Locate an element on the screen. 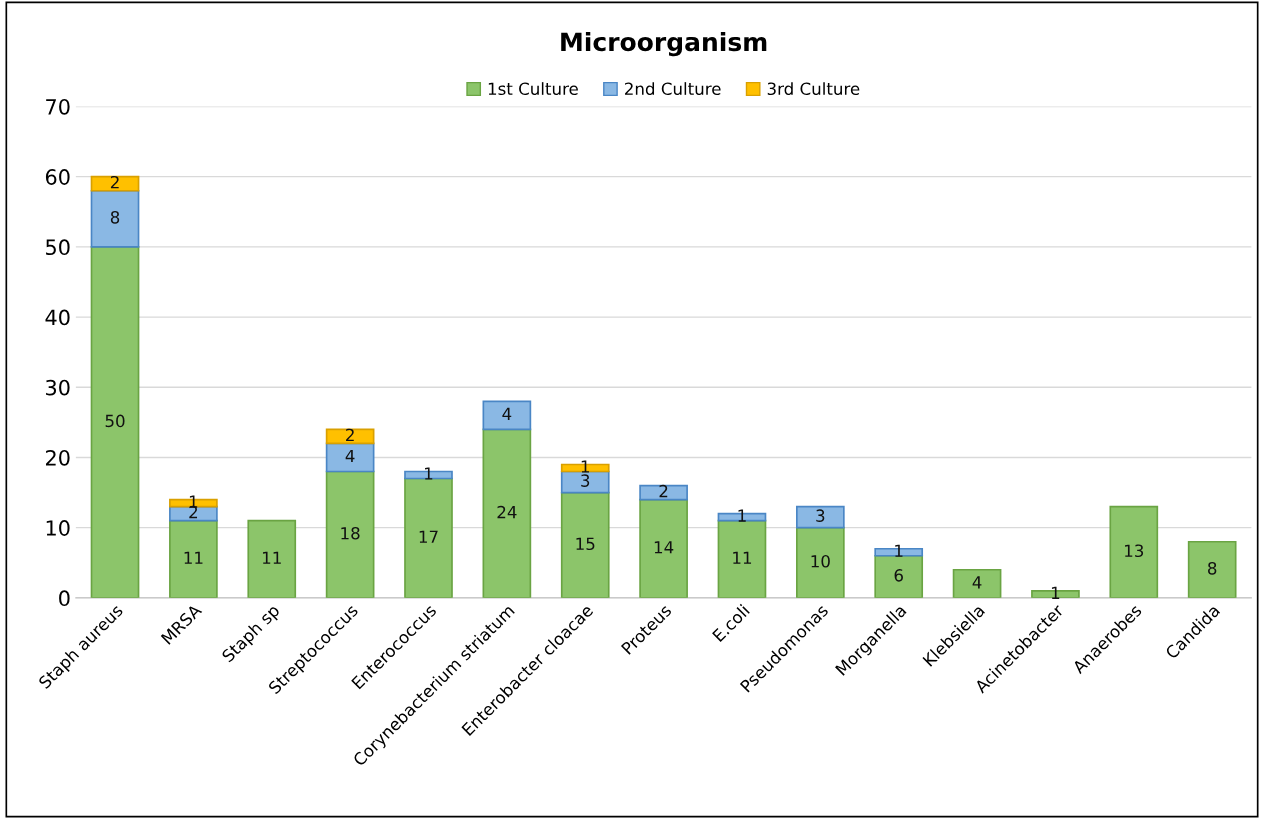 The image size is (1264, 819). legend-label: 2nd Culture is located at coordinates (673, 89).